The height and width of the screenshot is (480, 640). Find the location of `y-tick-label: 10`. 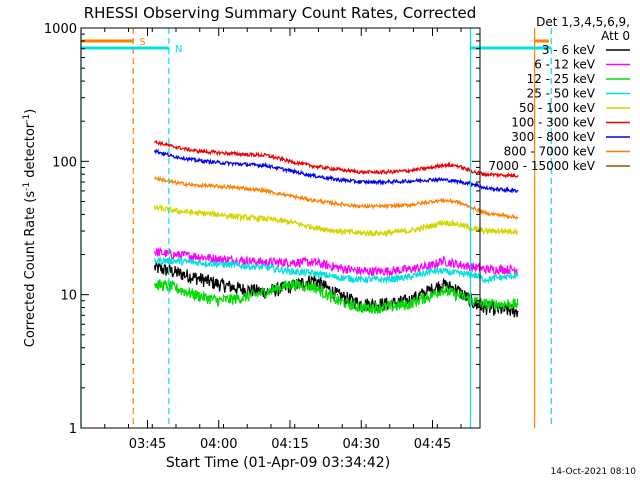

y-tick-label: 10 is located at coordinates (68, 296).